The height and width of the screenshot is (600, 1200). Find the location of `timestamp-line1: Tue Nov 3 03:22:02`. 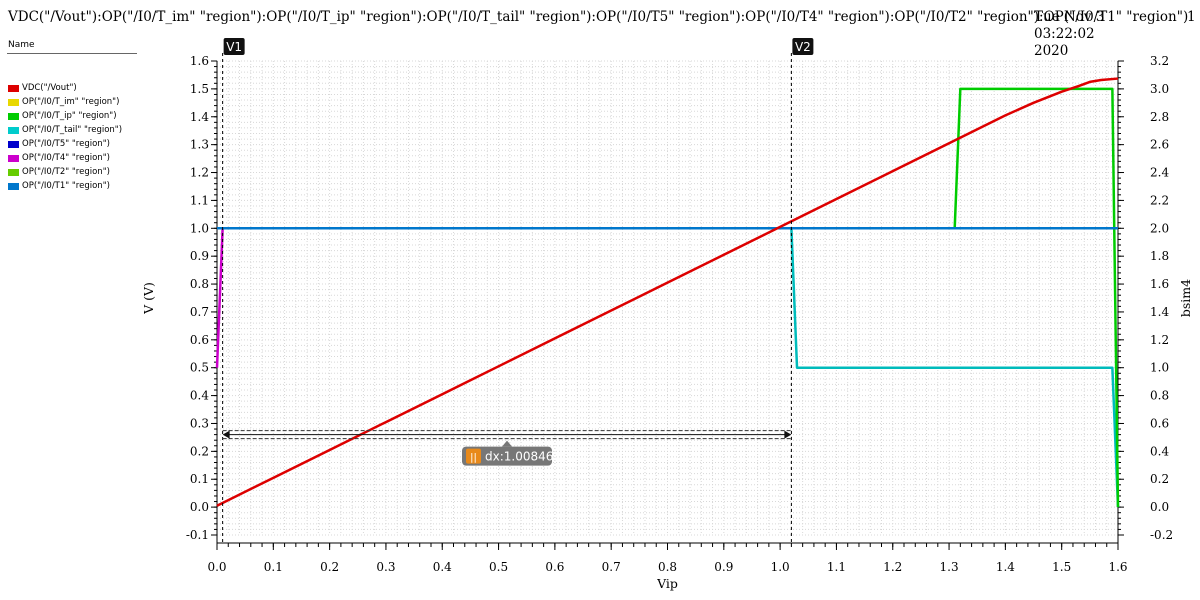

timestamp-line1: Tue Nov 3 03:22:02 is located at coordinates (1069, 25).